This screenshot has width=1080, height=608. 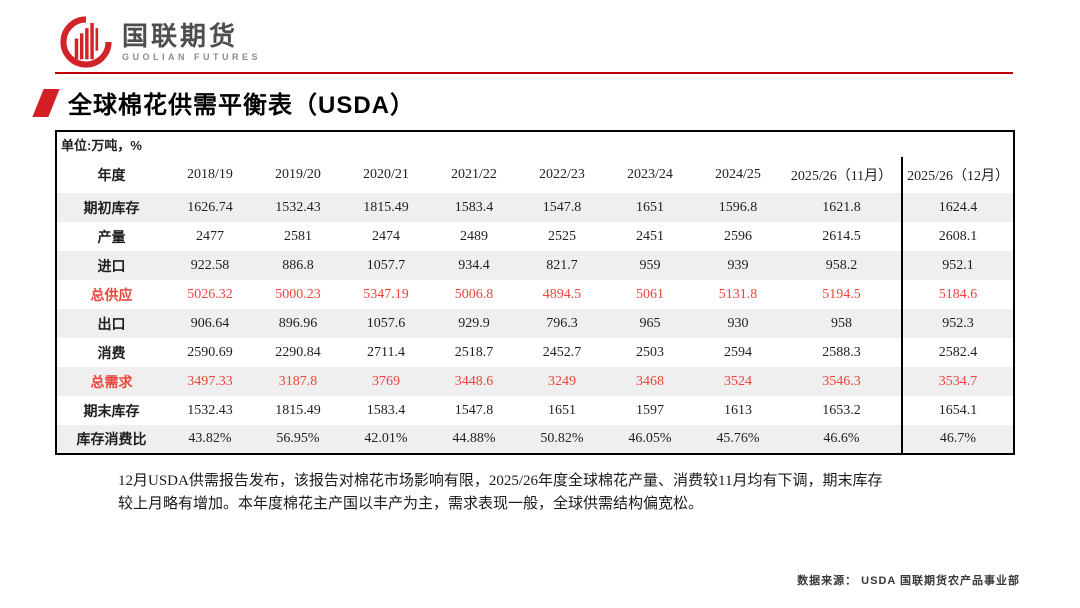 I want to click on value-cell: 2590.69, so click(x=210, y=352).